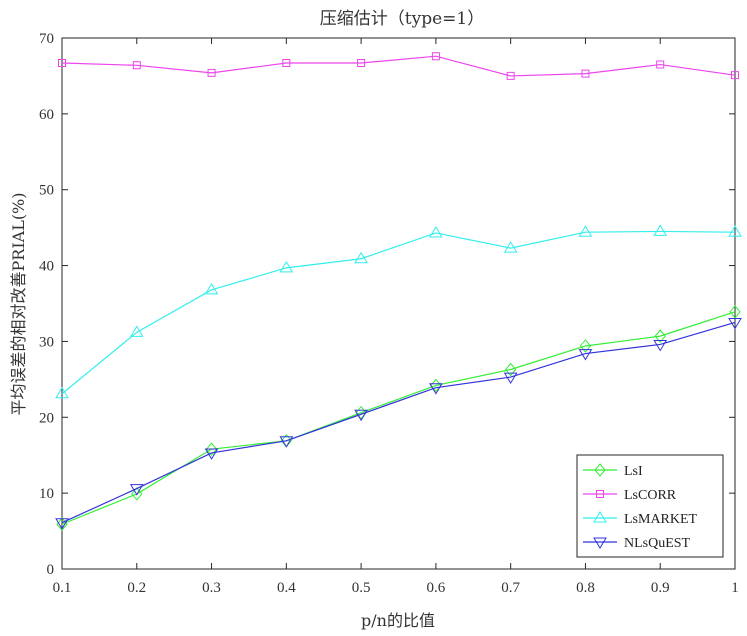 This screenshot has height=636, width=747. Describe the element at coordinates (62, 588) in the screenshot. I see `x-tick-label: 0.1` at that location.